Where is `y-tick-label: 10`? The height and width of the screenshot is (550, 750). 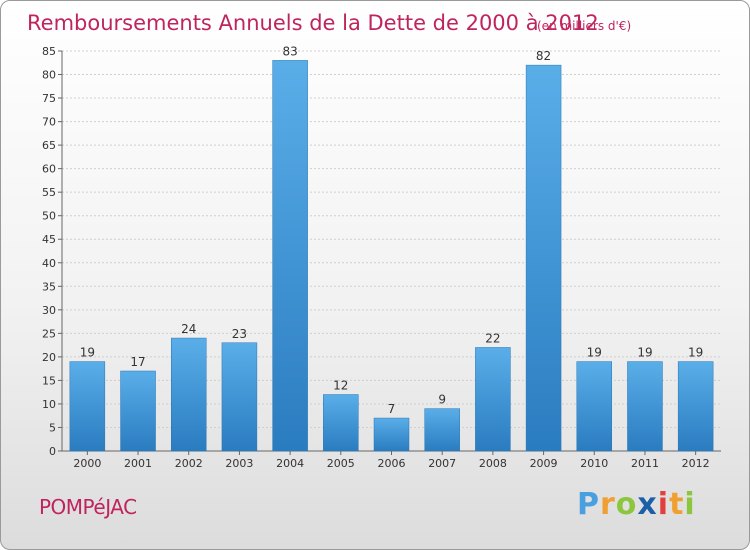 y-tick-label: 10 is located at coordinates (49, 404).